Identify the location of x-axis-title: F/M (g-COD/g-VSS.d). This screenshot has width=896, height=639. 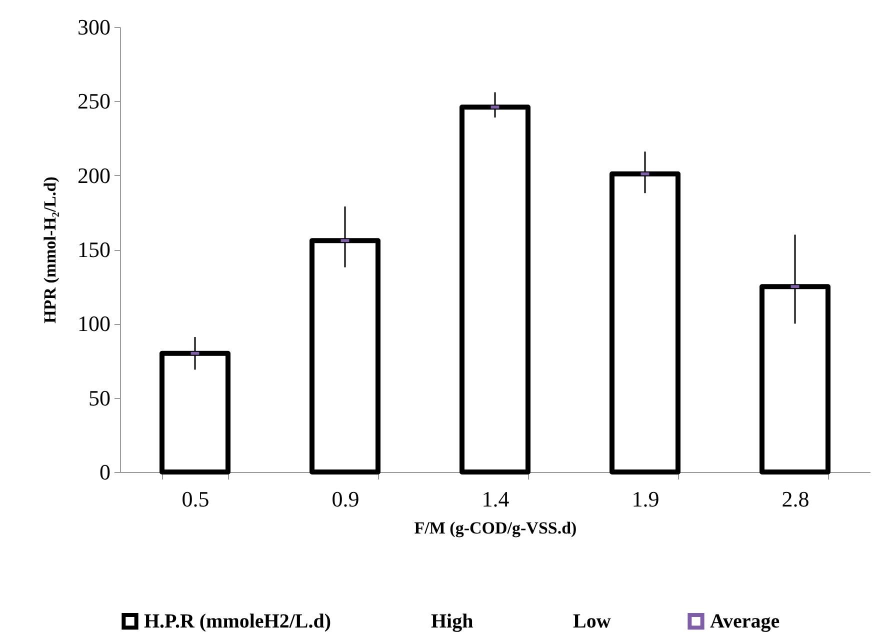
(495, 528).